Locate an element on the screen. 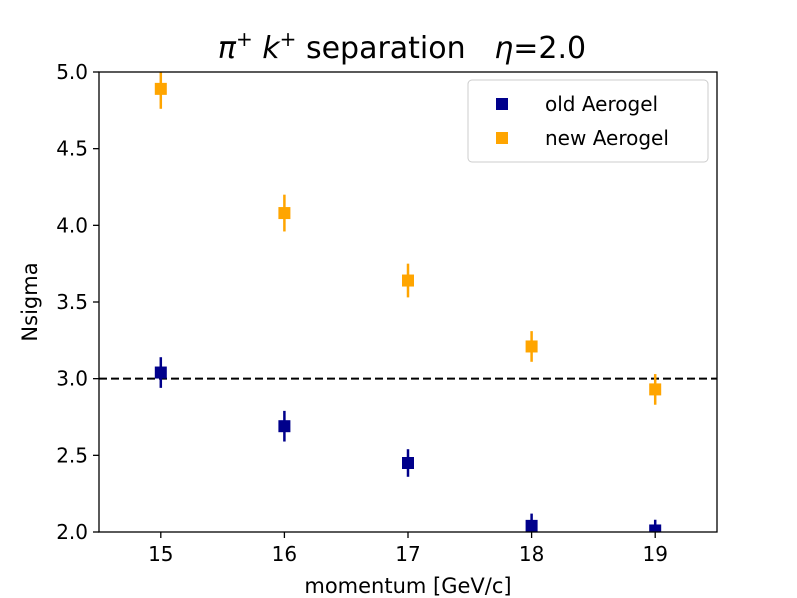  legend: old Aerogel new Aerogel is located at coordinates (588, 121).